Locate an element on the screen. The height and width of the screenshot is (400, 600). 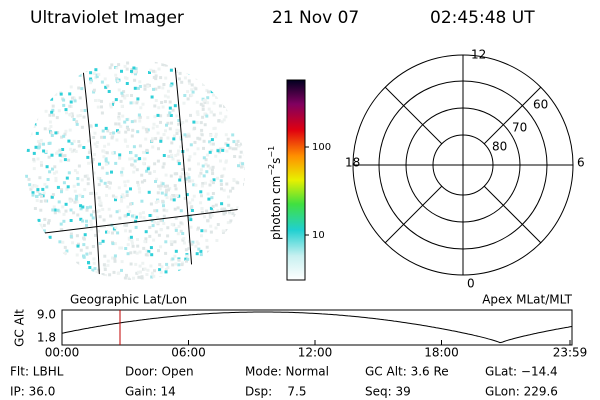
info-field: Gain: 14 is located at coordinates (150, 392).